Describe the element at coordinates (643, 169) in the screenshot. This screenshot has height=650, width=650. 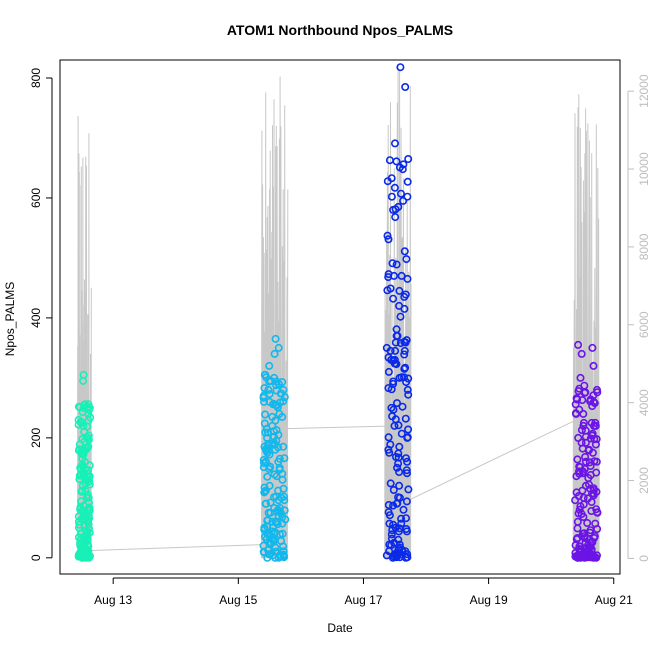
I see `y2-tick-label: 10000` at that location.